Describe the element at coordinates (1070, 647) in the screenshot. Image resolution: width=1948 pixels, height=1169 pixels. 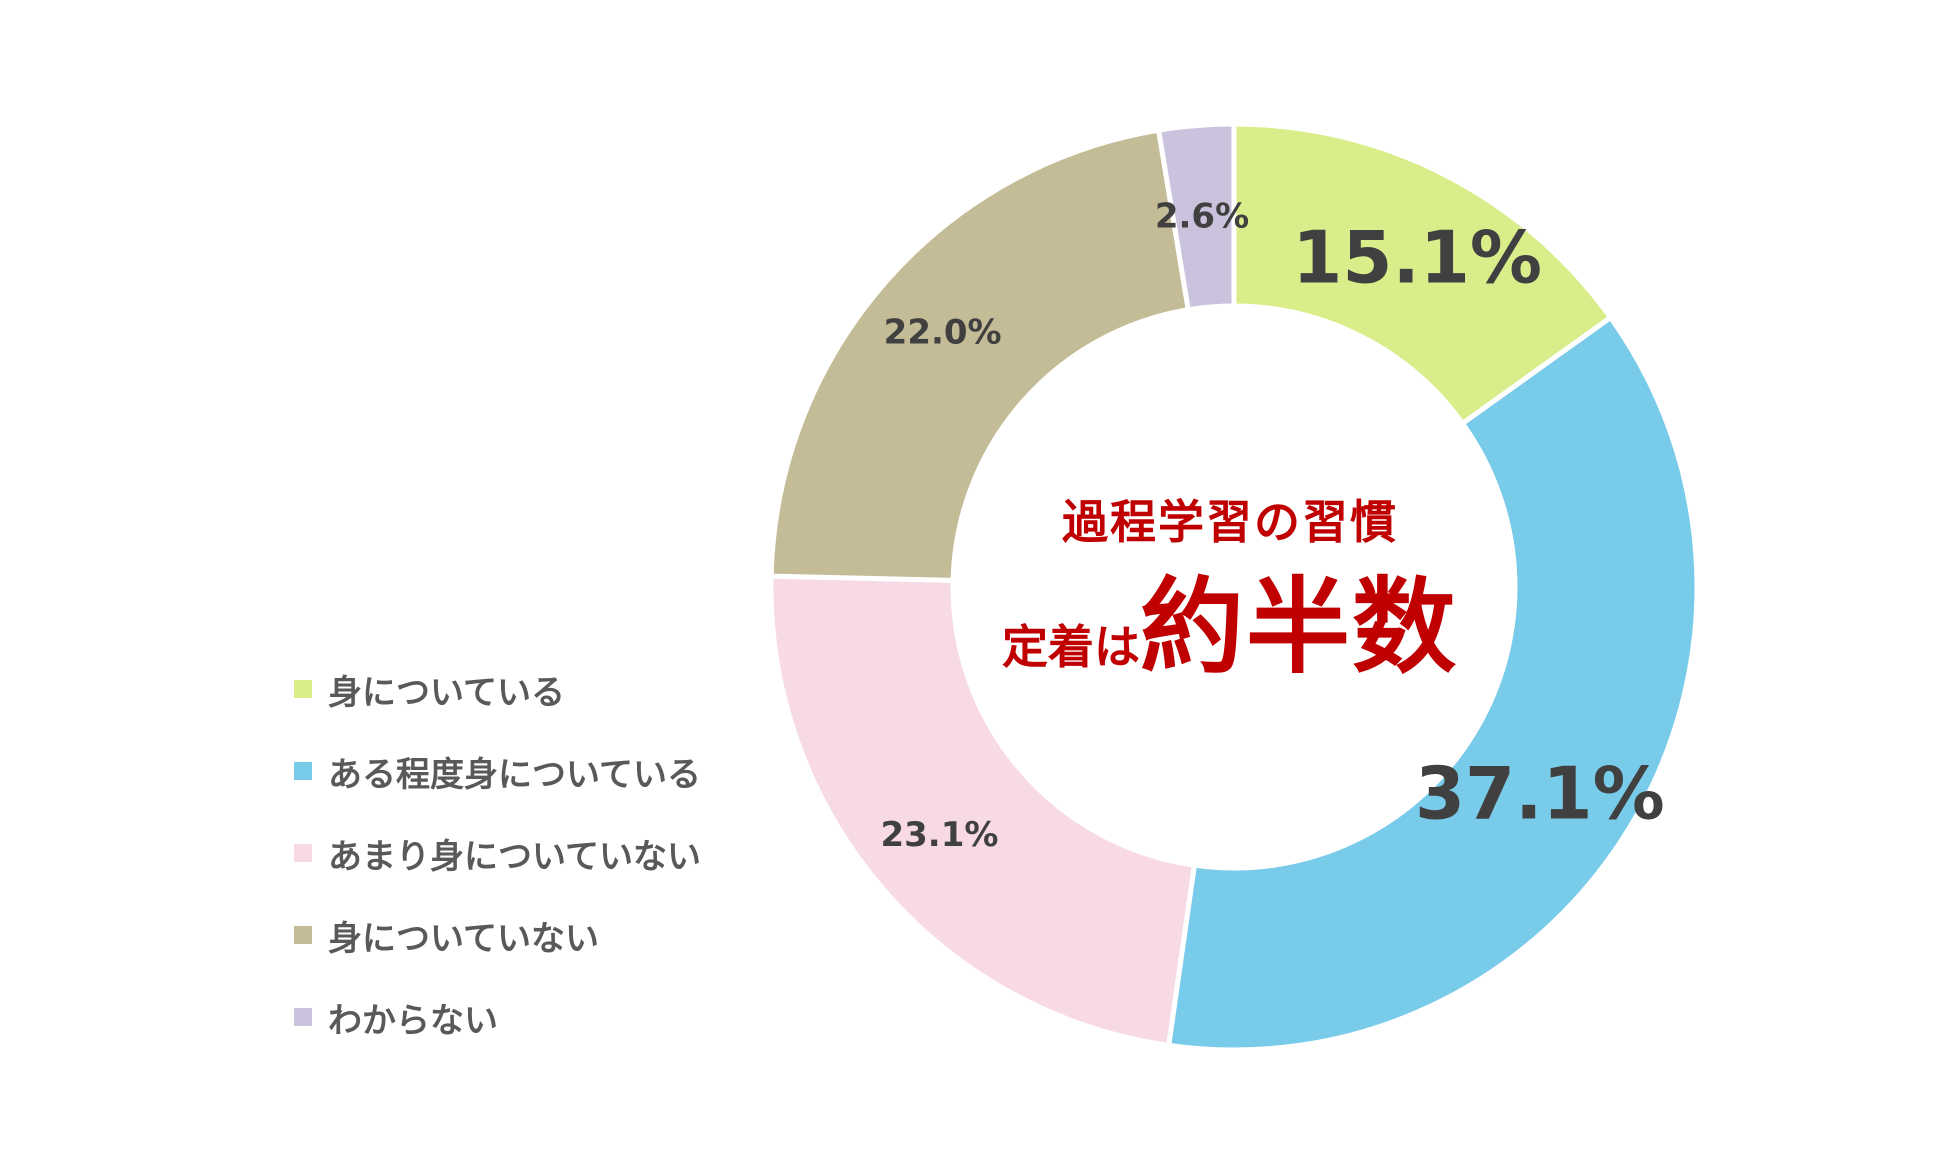
I see `center-subtitle-prefix: 定着は` at that location.